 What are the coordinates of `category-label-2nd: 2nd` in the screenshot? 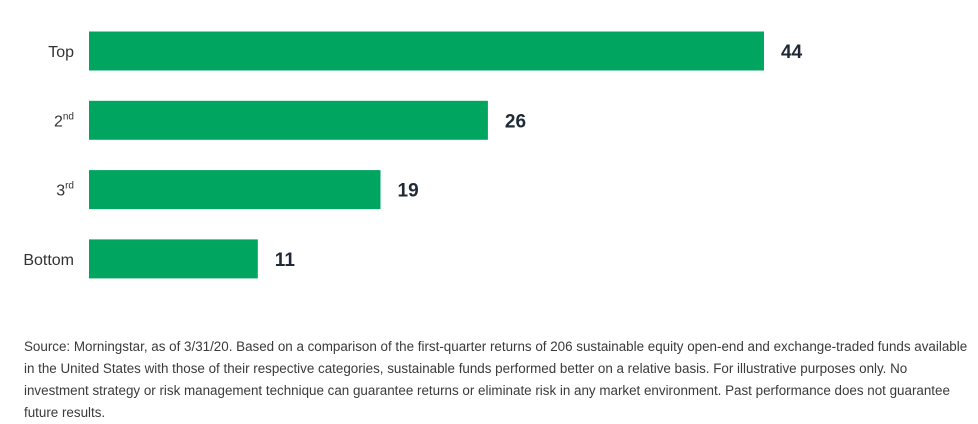 It's located at (64, 120).